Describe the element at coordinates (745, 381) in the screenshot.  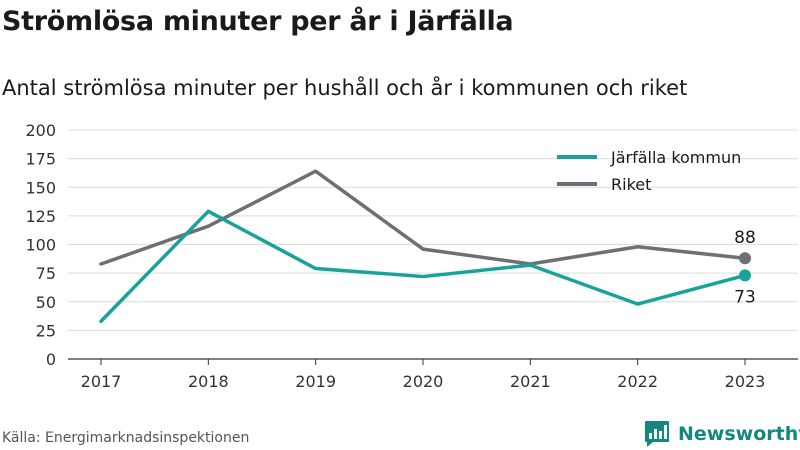
I see `x-tick-label: 2023` at that location.